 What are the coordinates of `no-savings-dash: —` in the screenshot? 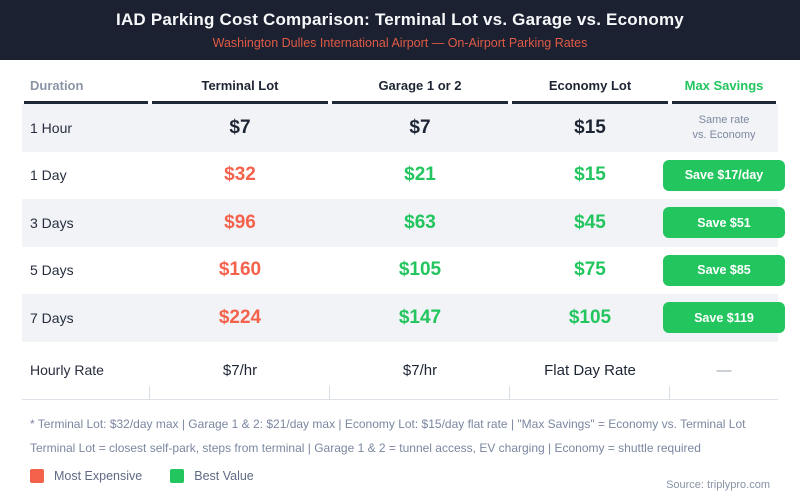 It's located at (724, 370).